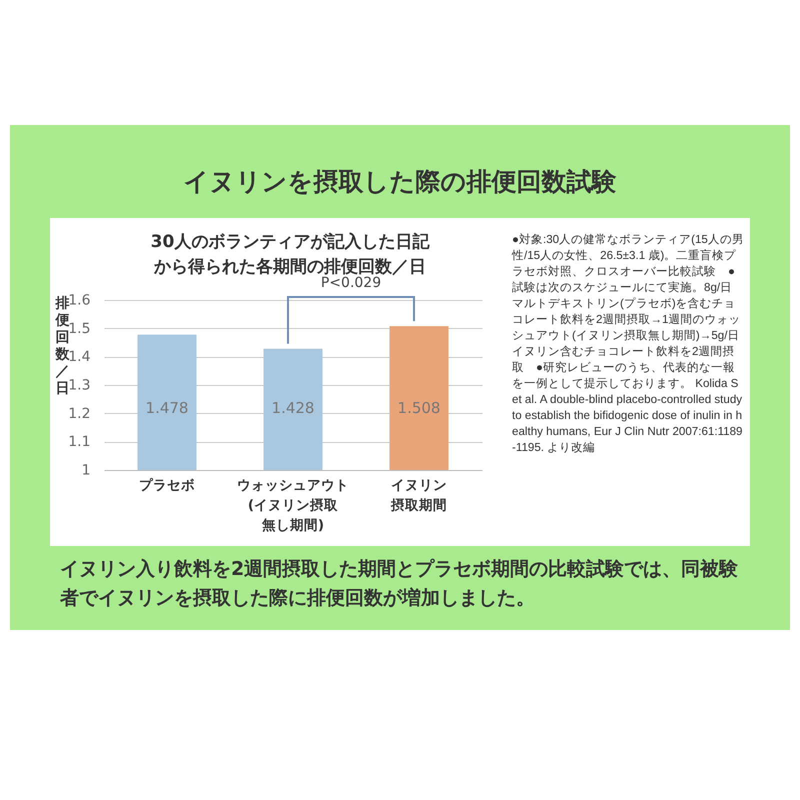 The height and width of the screenshot is (800, 800). I want to click on chart-subtitle: 30人のボランティアが記入した日記から得られた各期間の排便回数／日, so click(290, 254).